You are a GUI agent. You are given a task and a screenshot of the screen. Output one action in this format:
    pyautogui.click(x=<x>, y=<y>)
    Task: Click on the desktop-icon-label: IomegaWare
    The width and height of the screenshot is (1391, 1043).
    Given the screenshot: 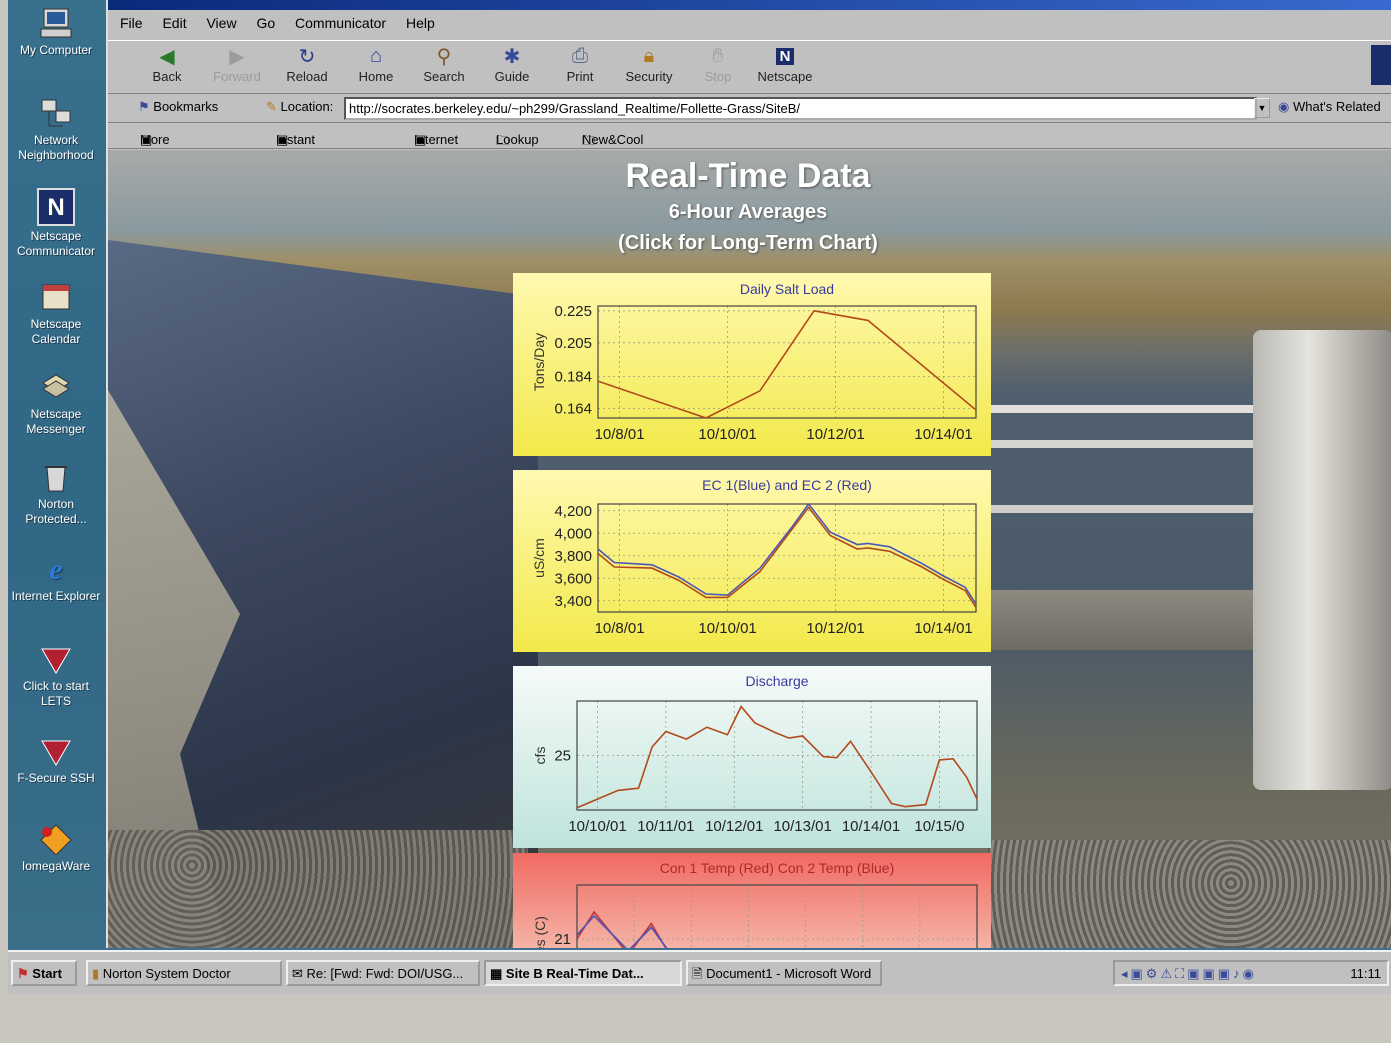 What is the action you would take?
    pyautogui.click(x=56, y=866)
    